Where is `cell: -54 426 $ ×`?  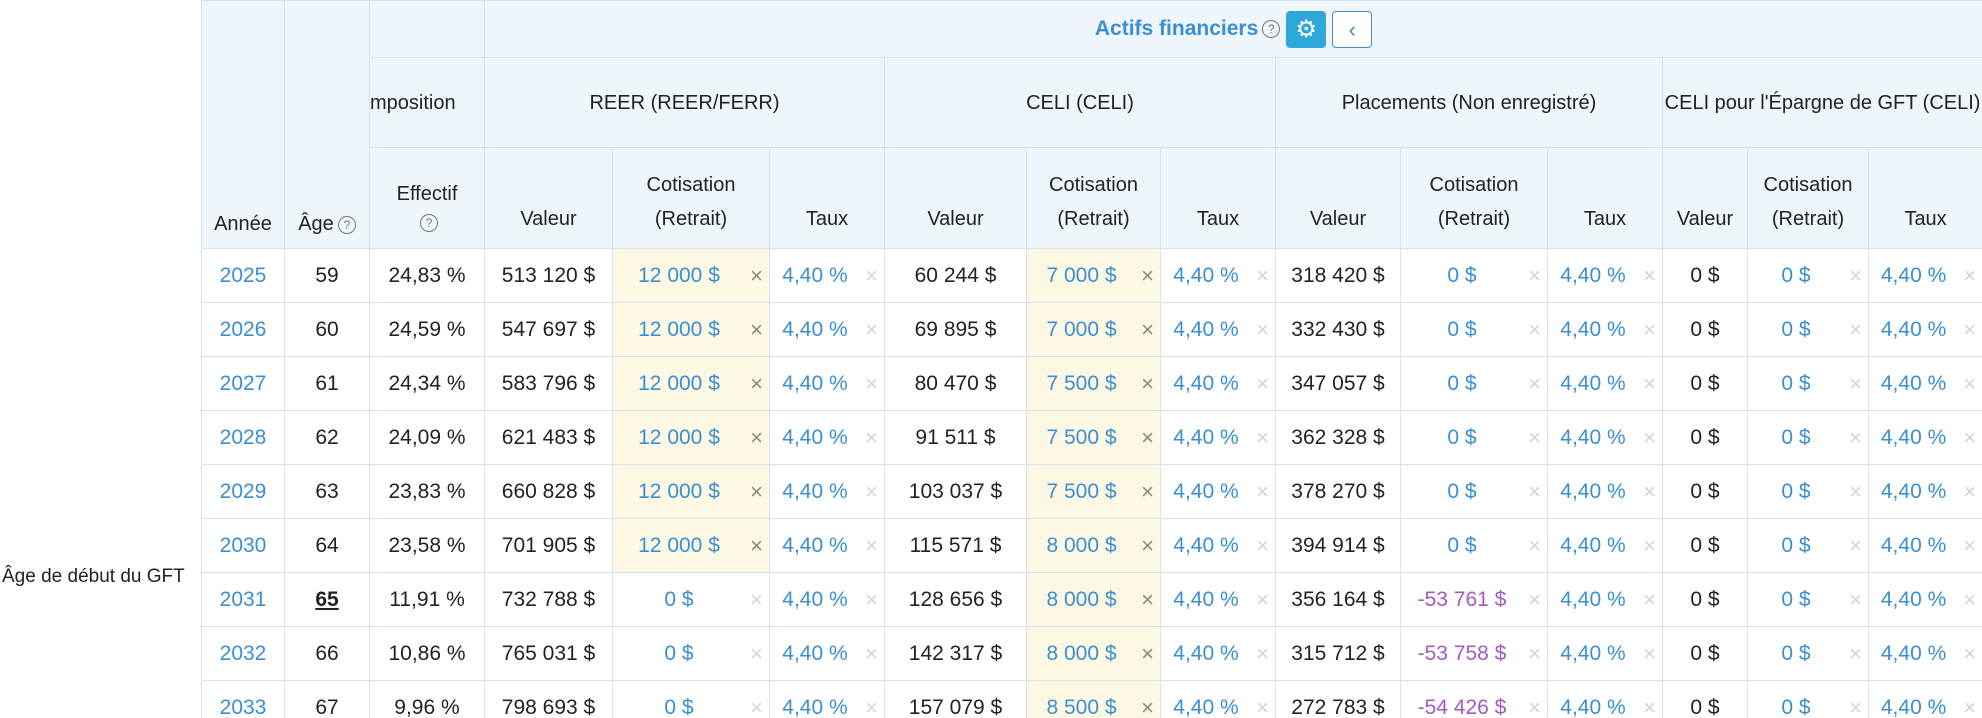 cell: -54 426 $ × is located at coordinates (1474, 699).